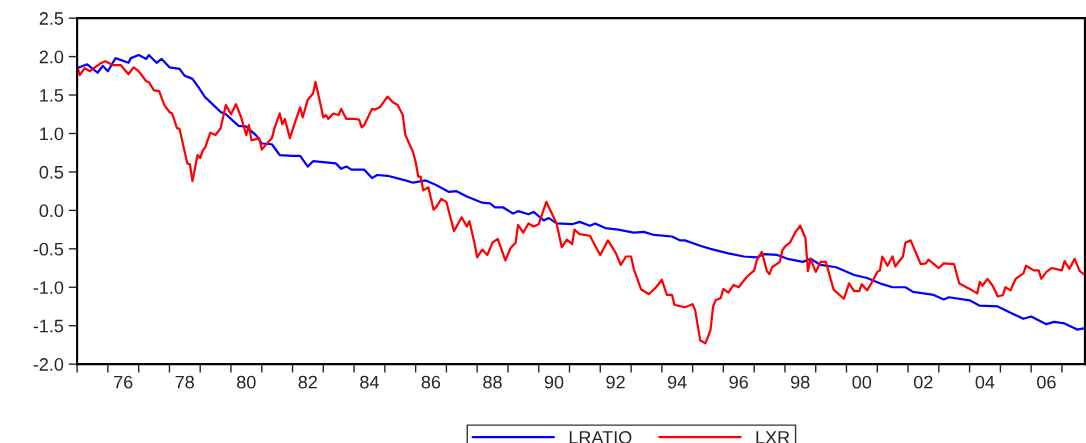 The height and width of the screenshot is (443, 1086). What do you see at coordinates (48, 326) in the screenshot?
I see `y-tick-label: -1.5` at bounding box center [48, 326].